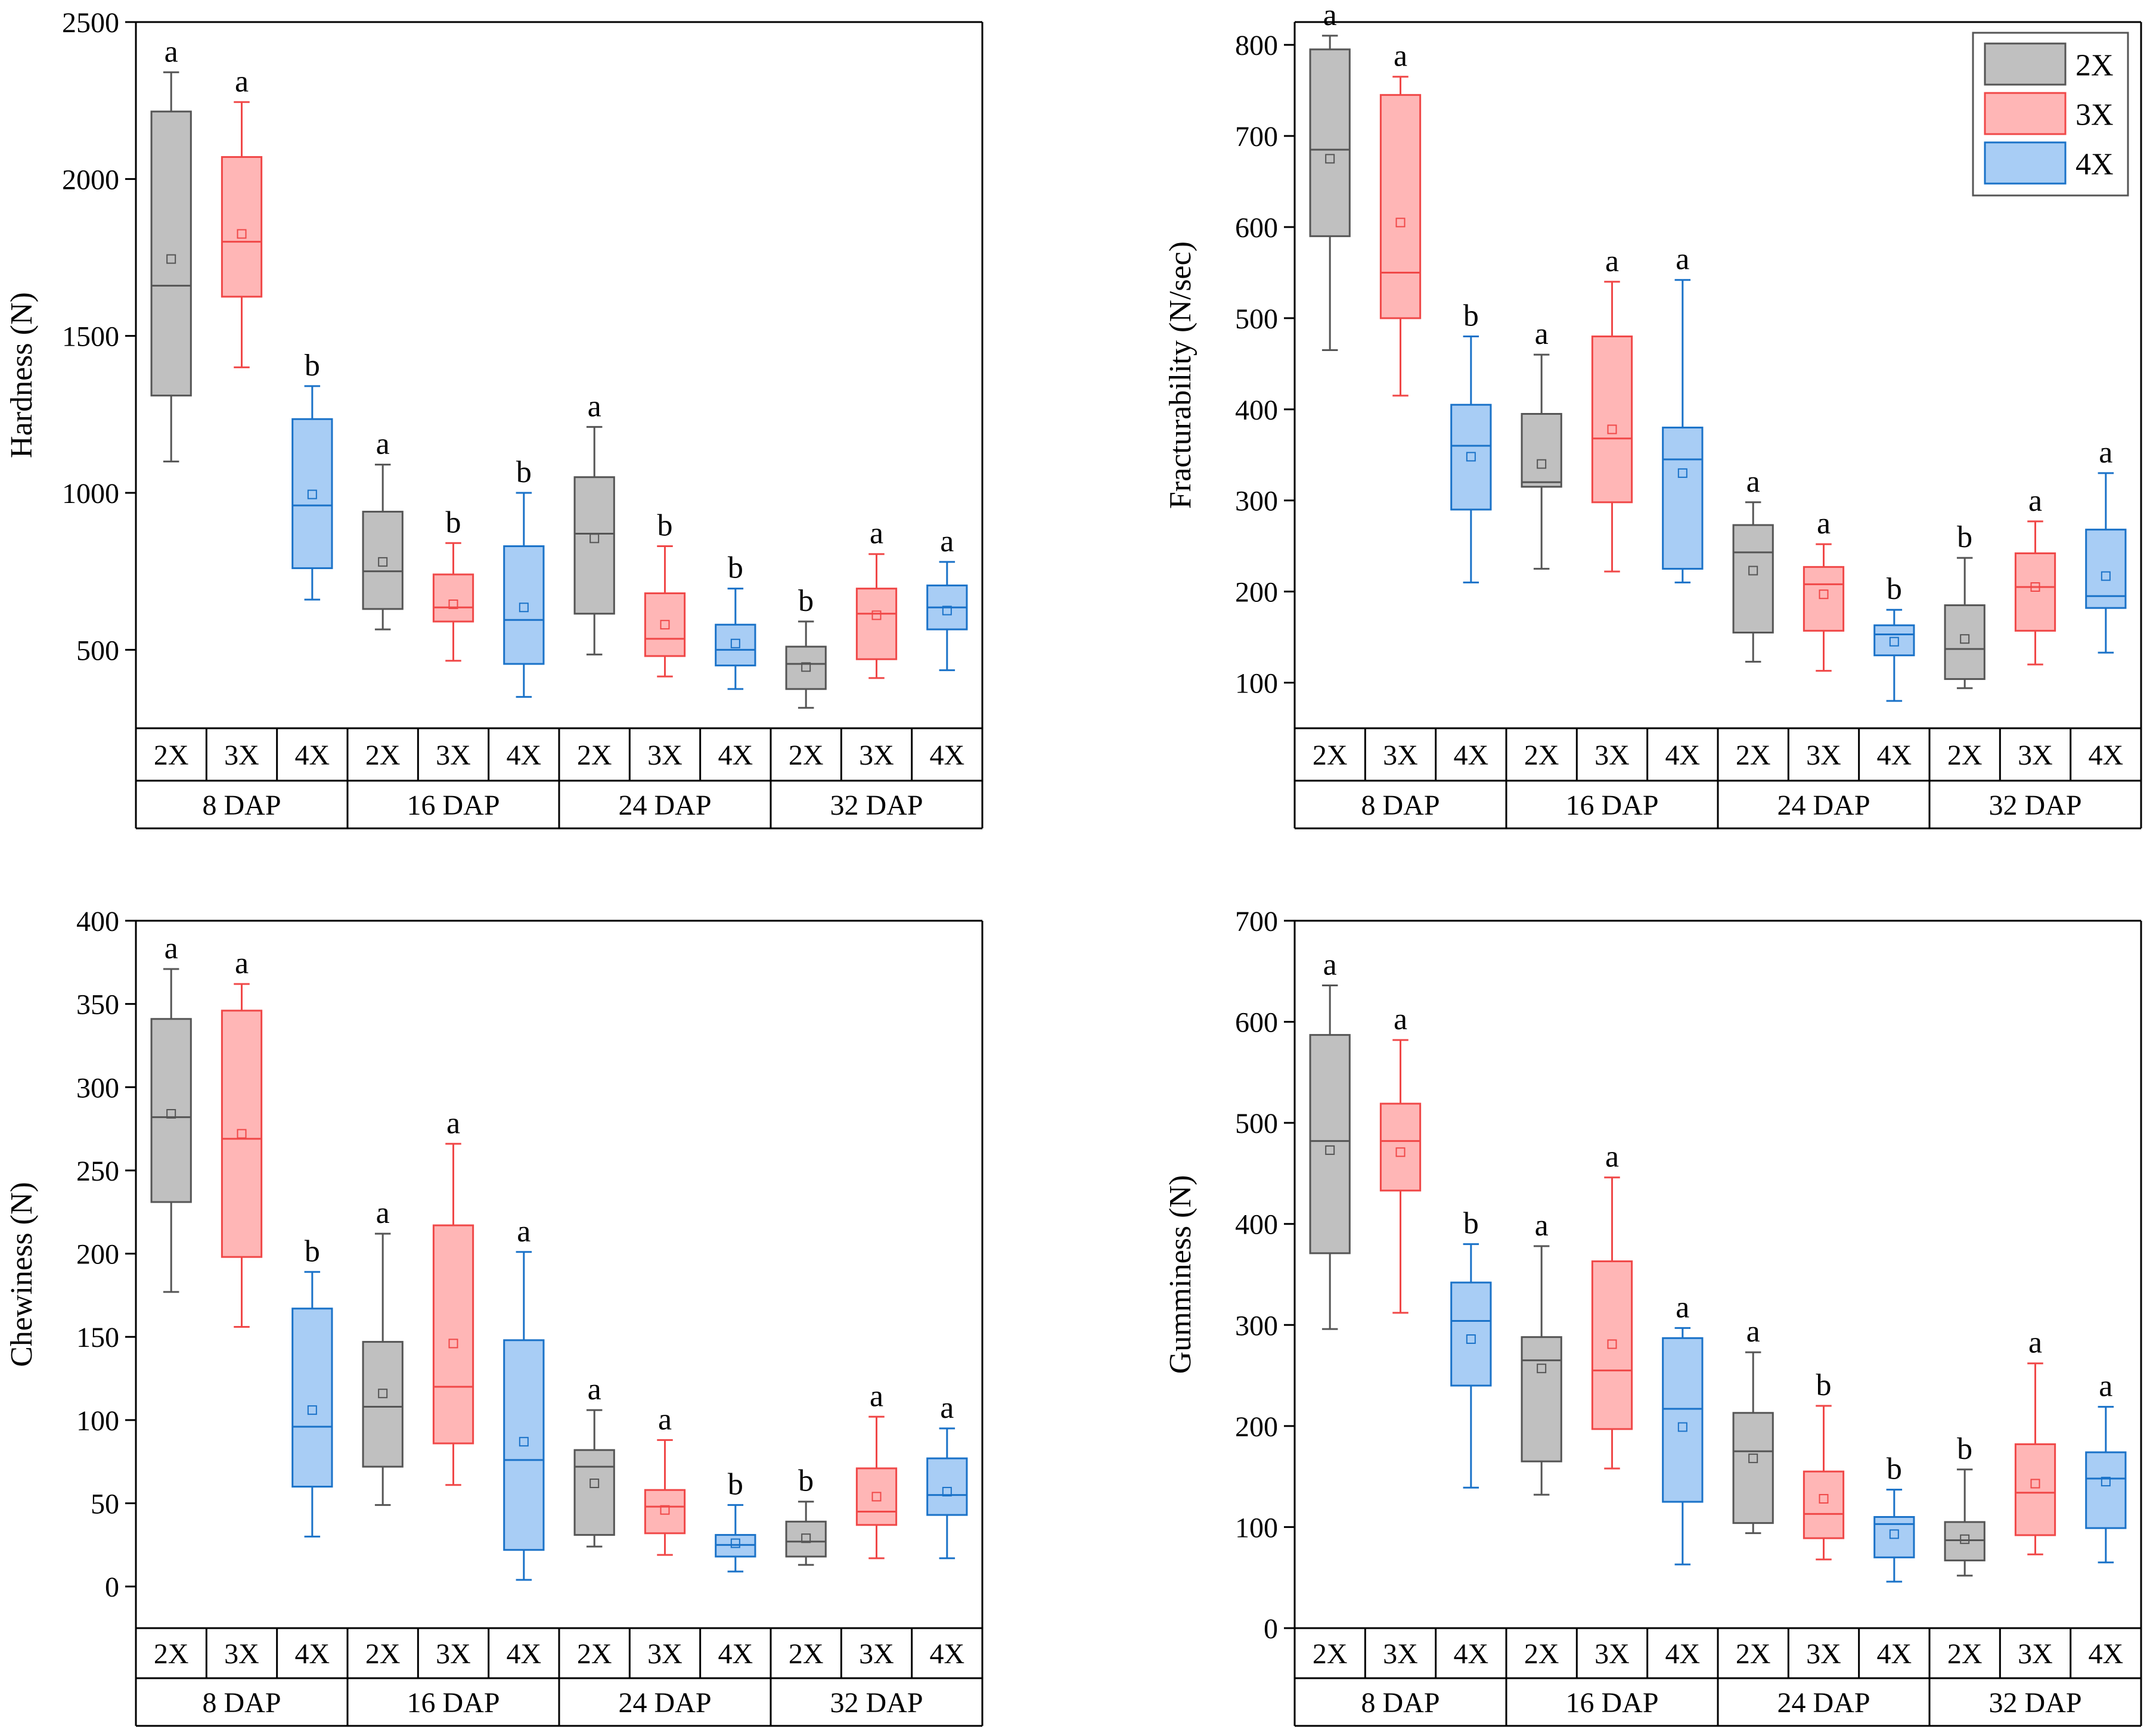  I want to click on y-tick-label: 0, so click(1271, 1629).